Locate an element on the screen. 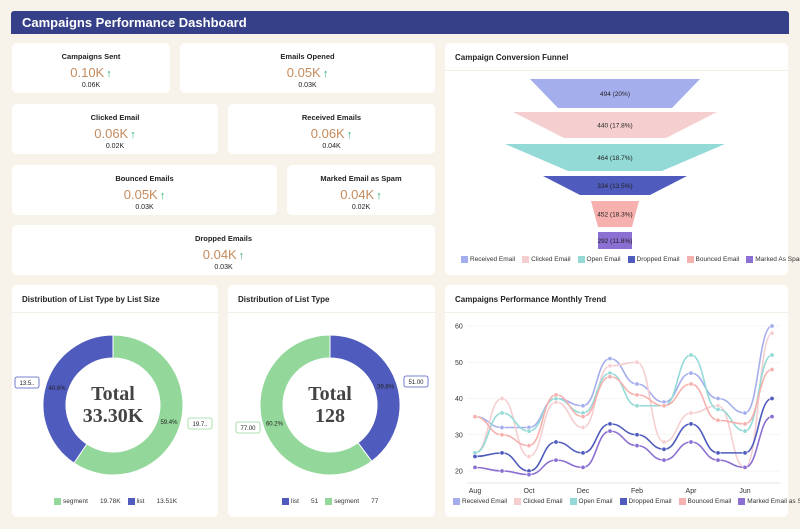 This screenshot has height=529, width=800. x-tick-label: Apr is located at coordinates (692, 491).